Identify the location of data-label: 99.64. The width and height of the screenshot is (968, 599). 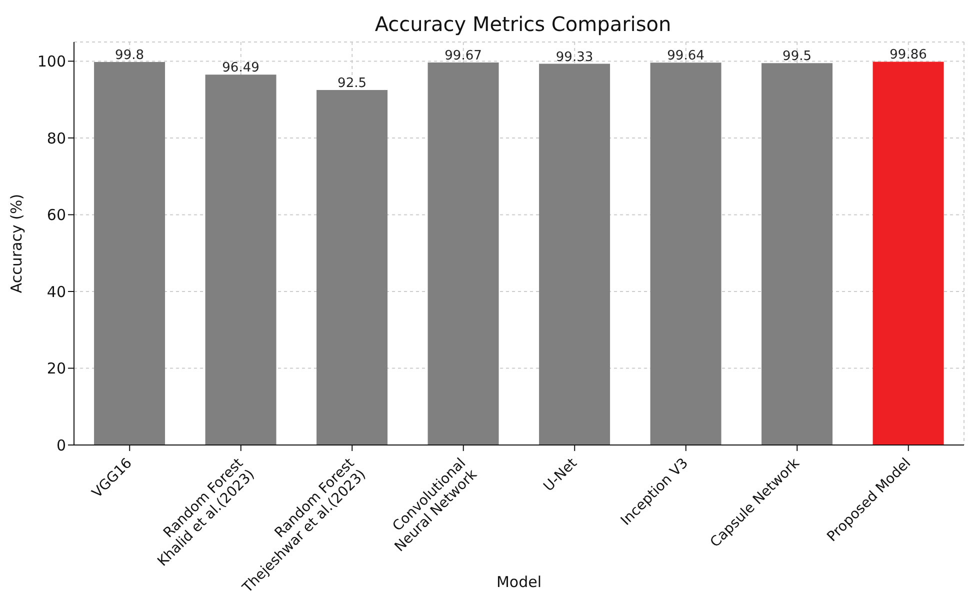
(685, 56).